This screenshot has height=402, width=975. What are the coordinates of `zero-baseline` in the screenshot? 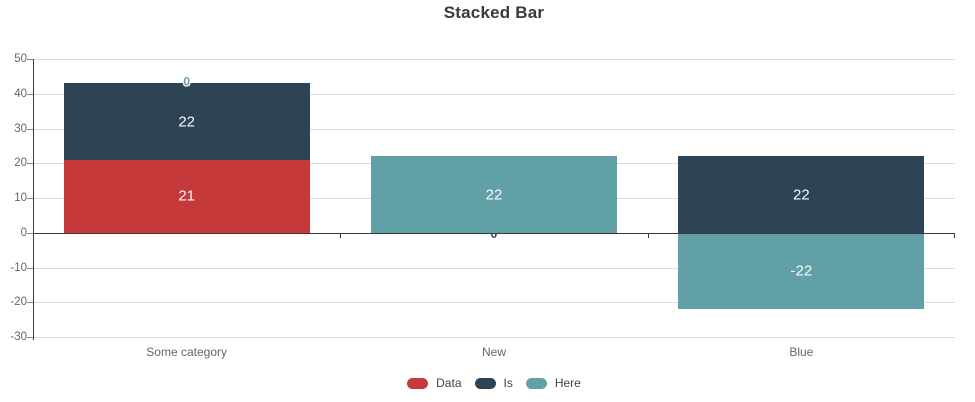 It's located at (494, 233).